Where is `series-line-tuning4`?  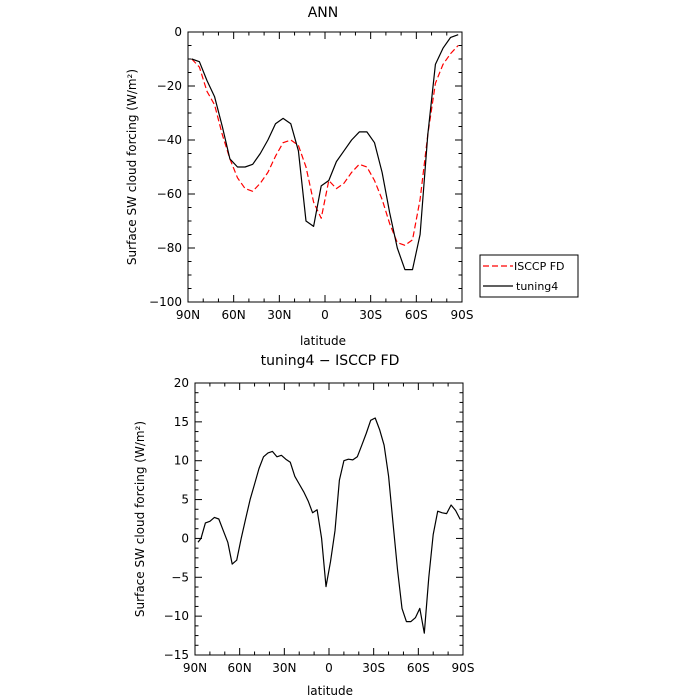 series-line-tuning4 is located at coordinates (325, 152).